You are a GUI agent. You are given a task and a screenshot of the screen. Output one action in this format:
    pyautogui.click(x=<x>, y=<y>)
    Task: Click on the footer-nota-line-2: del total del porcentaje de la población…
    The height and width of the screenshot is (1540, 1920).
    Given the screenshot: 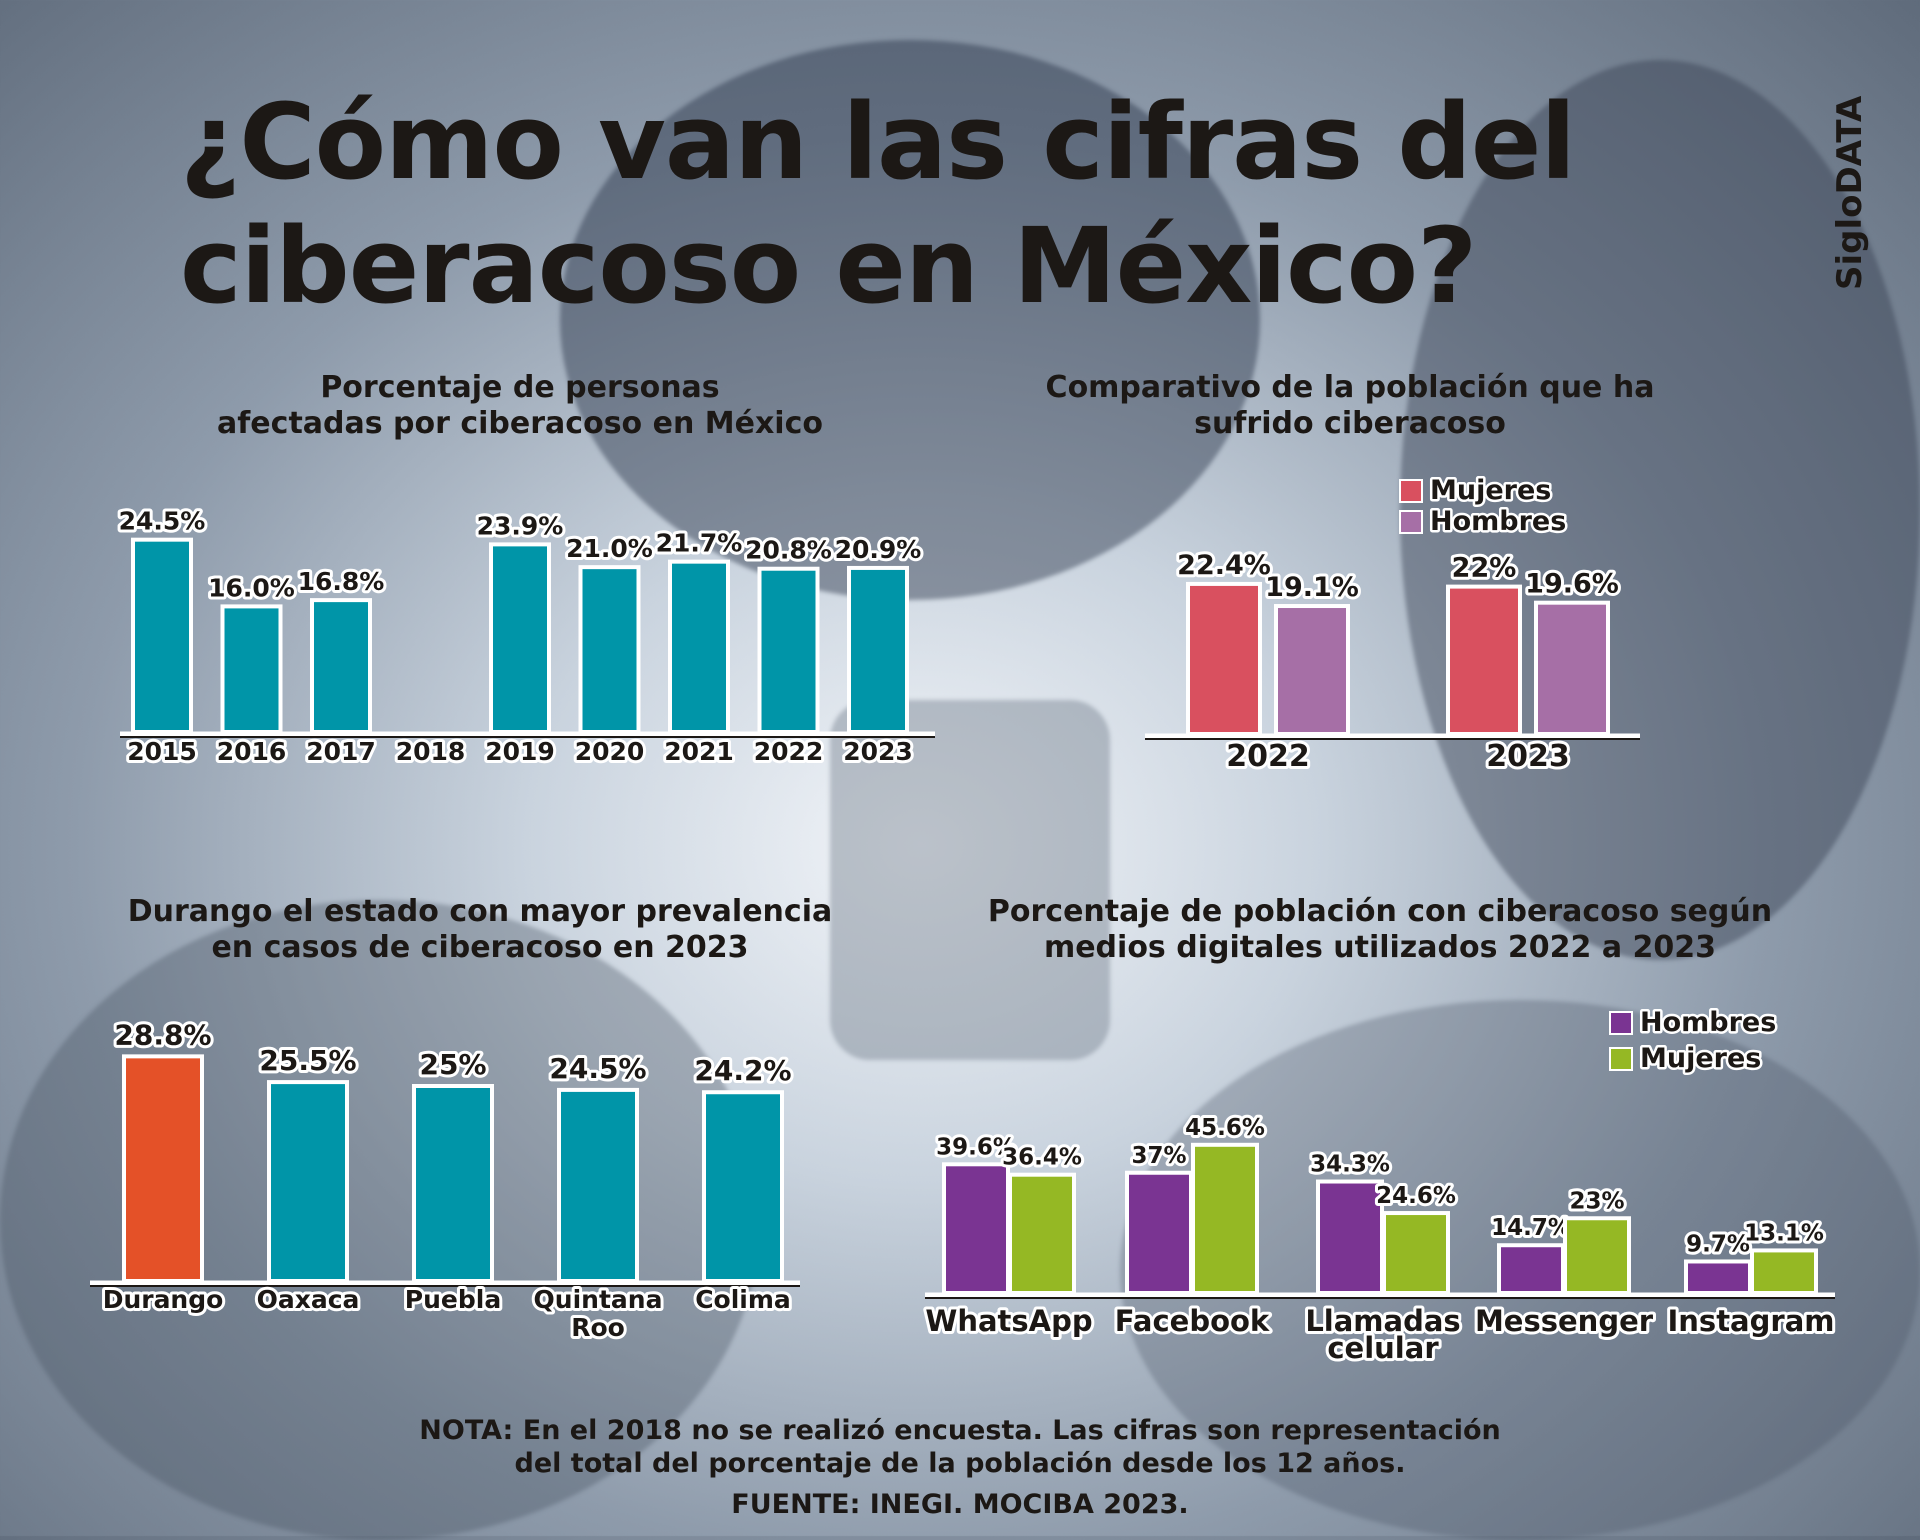 What is the action you would take?
    pyautogui.click(x=960, y=1463)
    